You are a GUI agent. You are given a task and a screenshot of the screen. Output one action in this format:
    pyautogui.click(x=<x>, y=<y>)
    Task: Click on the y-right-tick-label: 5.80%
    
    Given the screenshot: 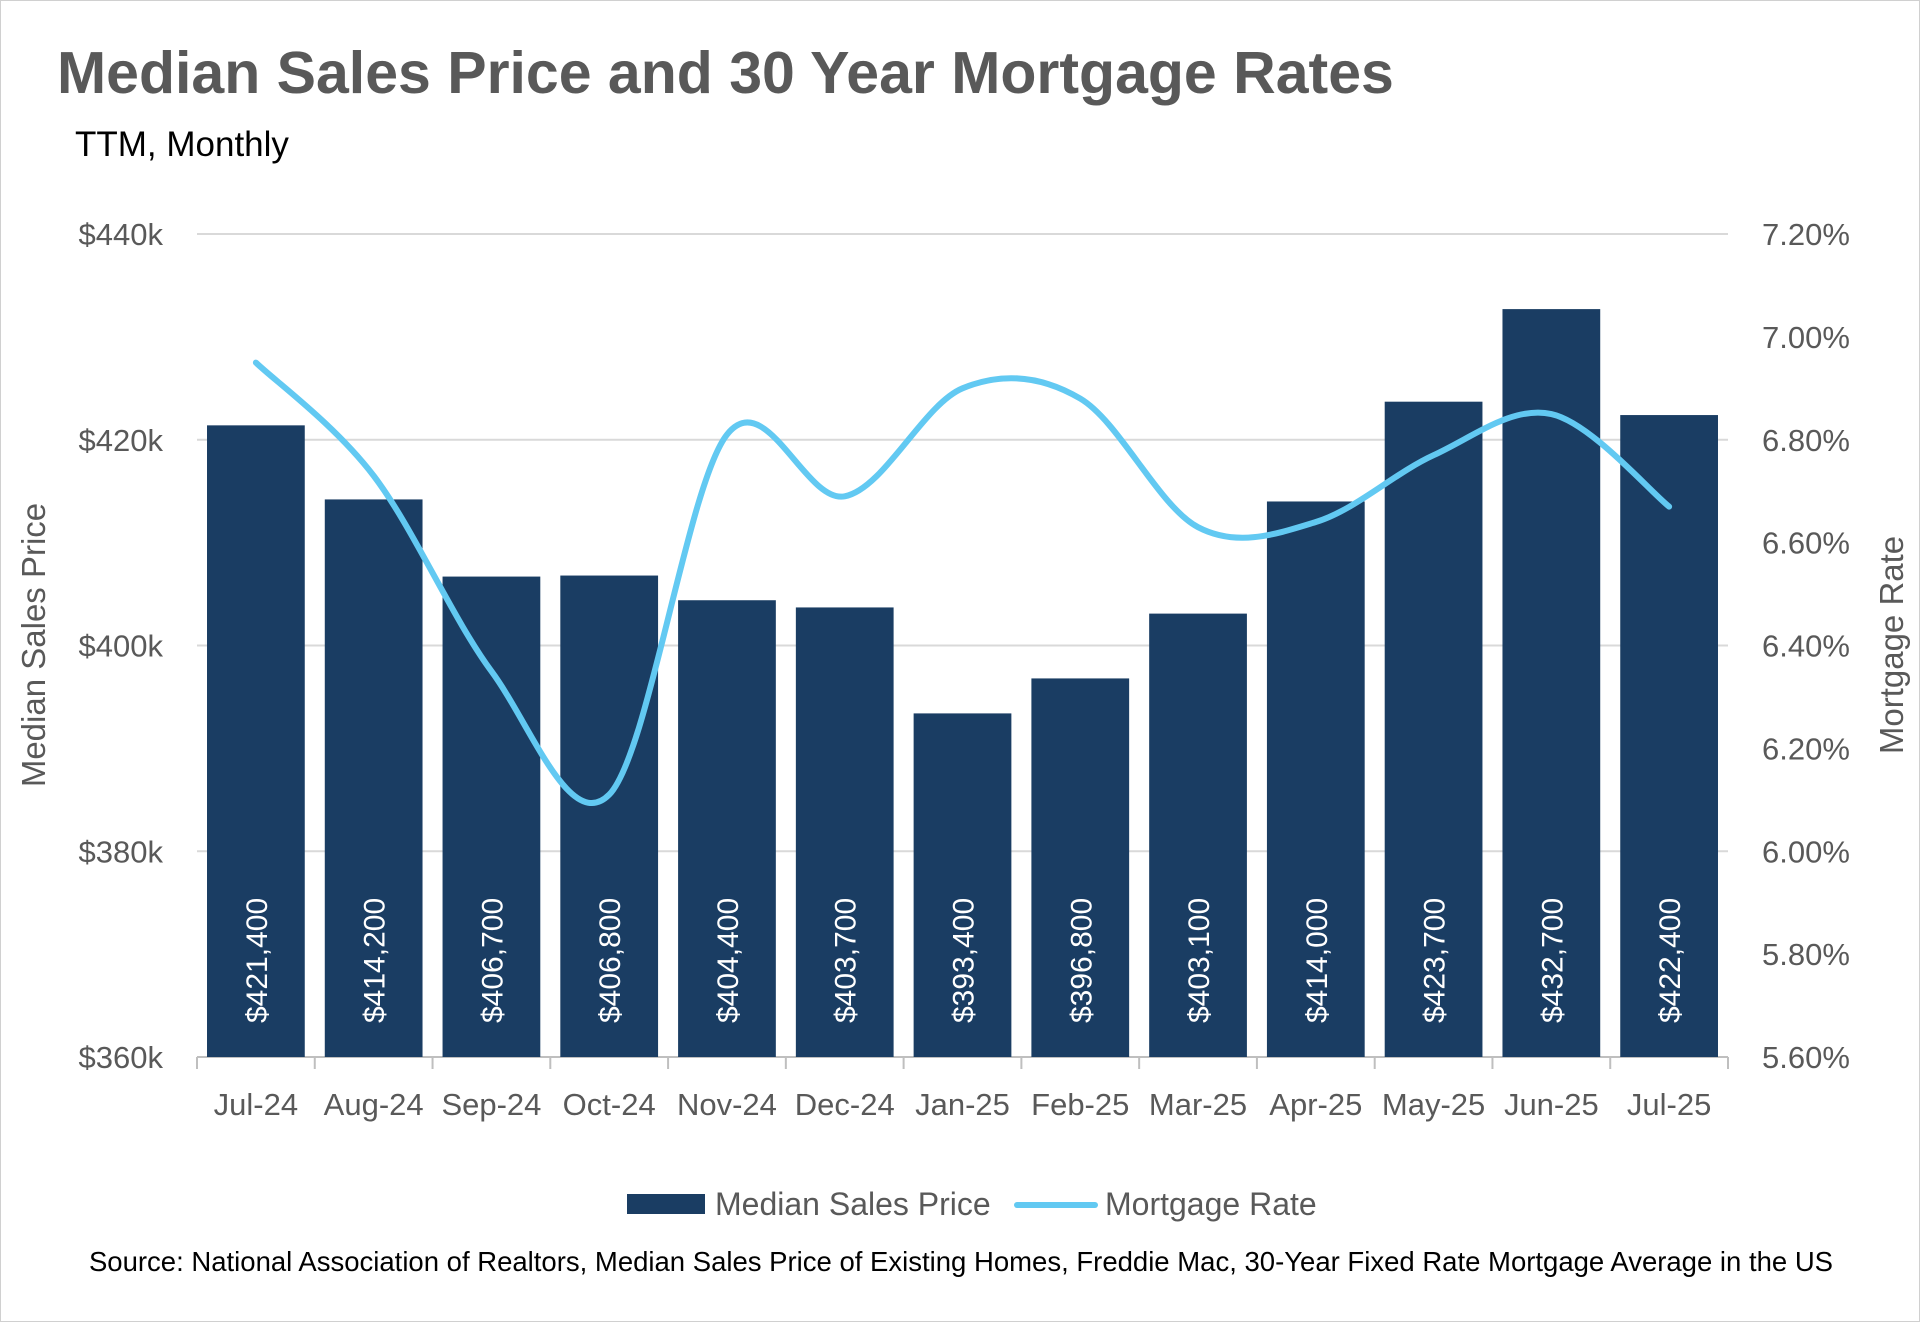 What is the action you would take?
    pyautogui.click(x=1806, y=954)
    